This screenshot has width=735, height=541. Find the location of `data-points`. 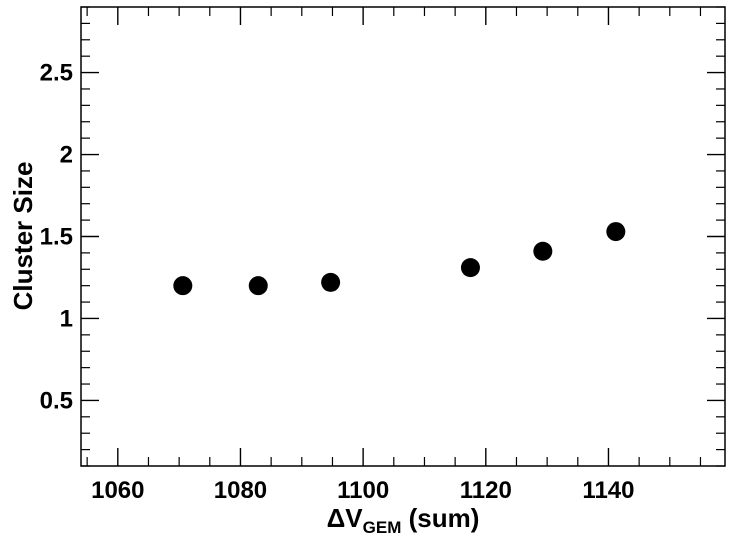

data-points is located at coordinates (399, 259).